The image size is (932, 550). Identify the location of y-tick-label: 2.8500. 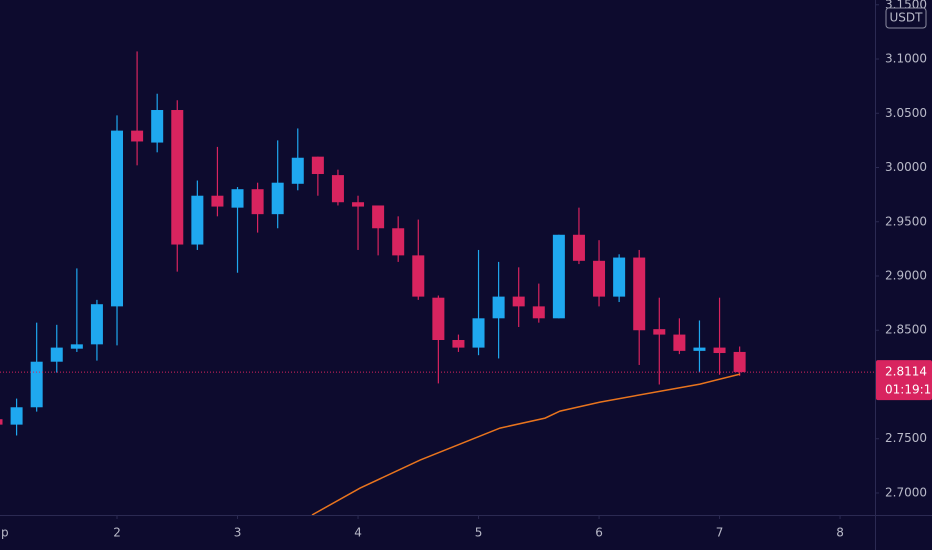
(906, 330).